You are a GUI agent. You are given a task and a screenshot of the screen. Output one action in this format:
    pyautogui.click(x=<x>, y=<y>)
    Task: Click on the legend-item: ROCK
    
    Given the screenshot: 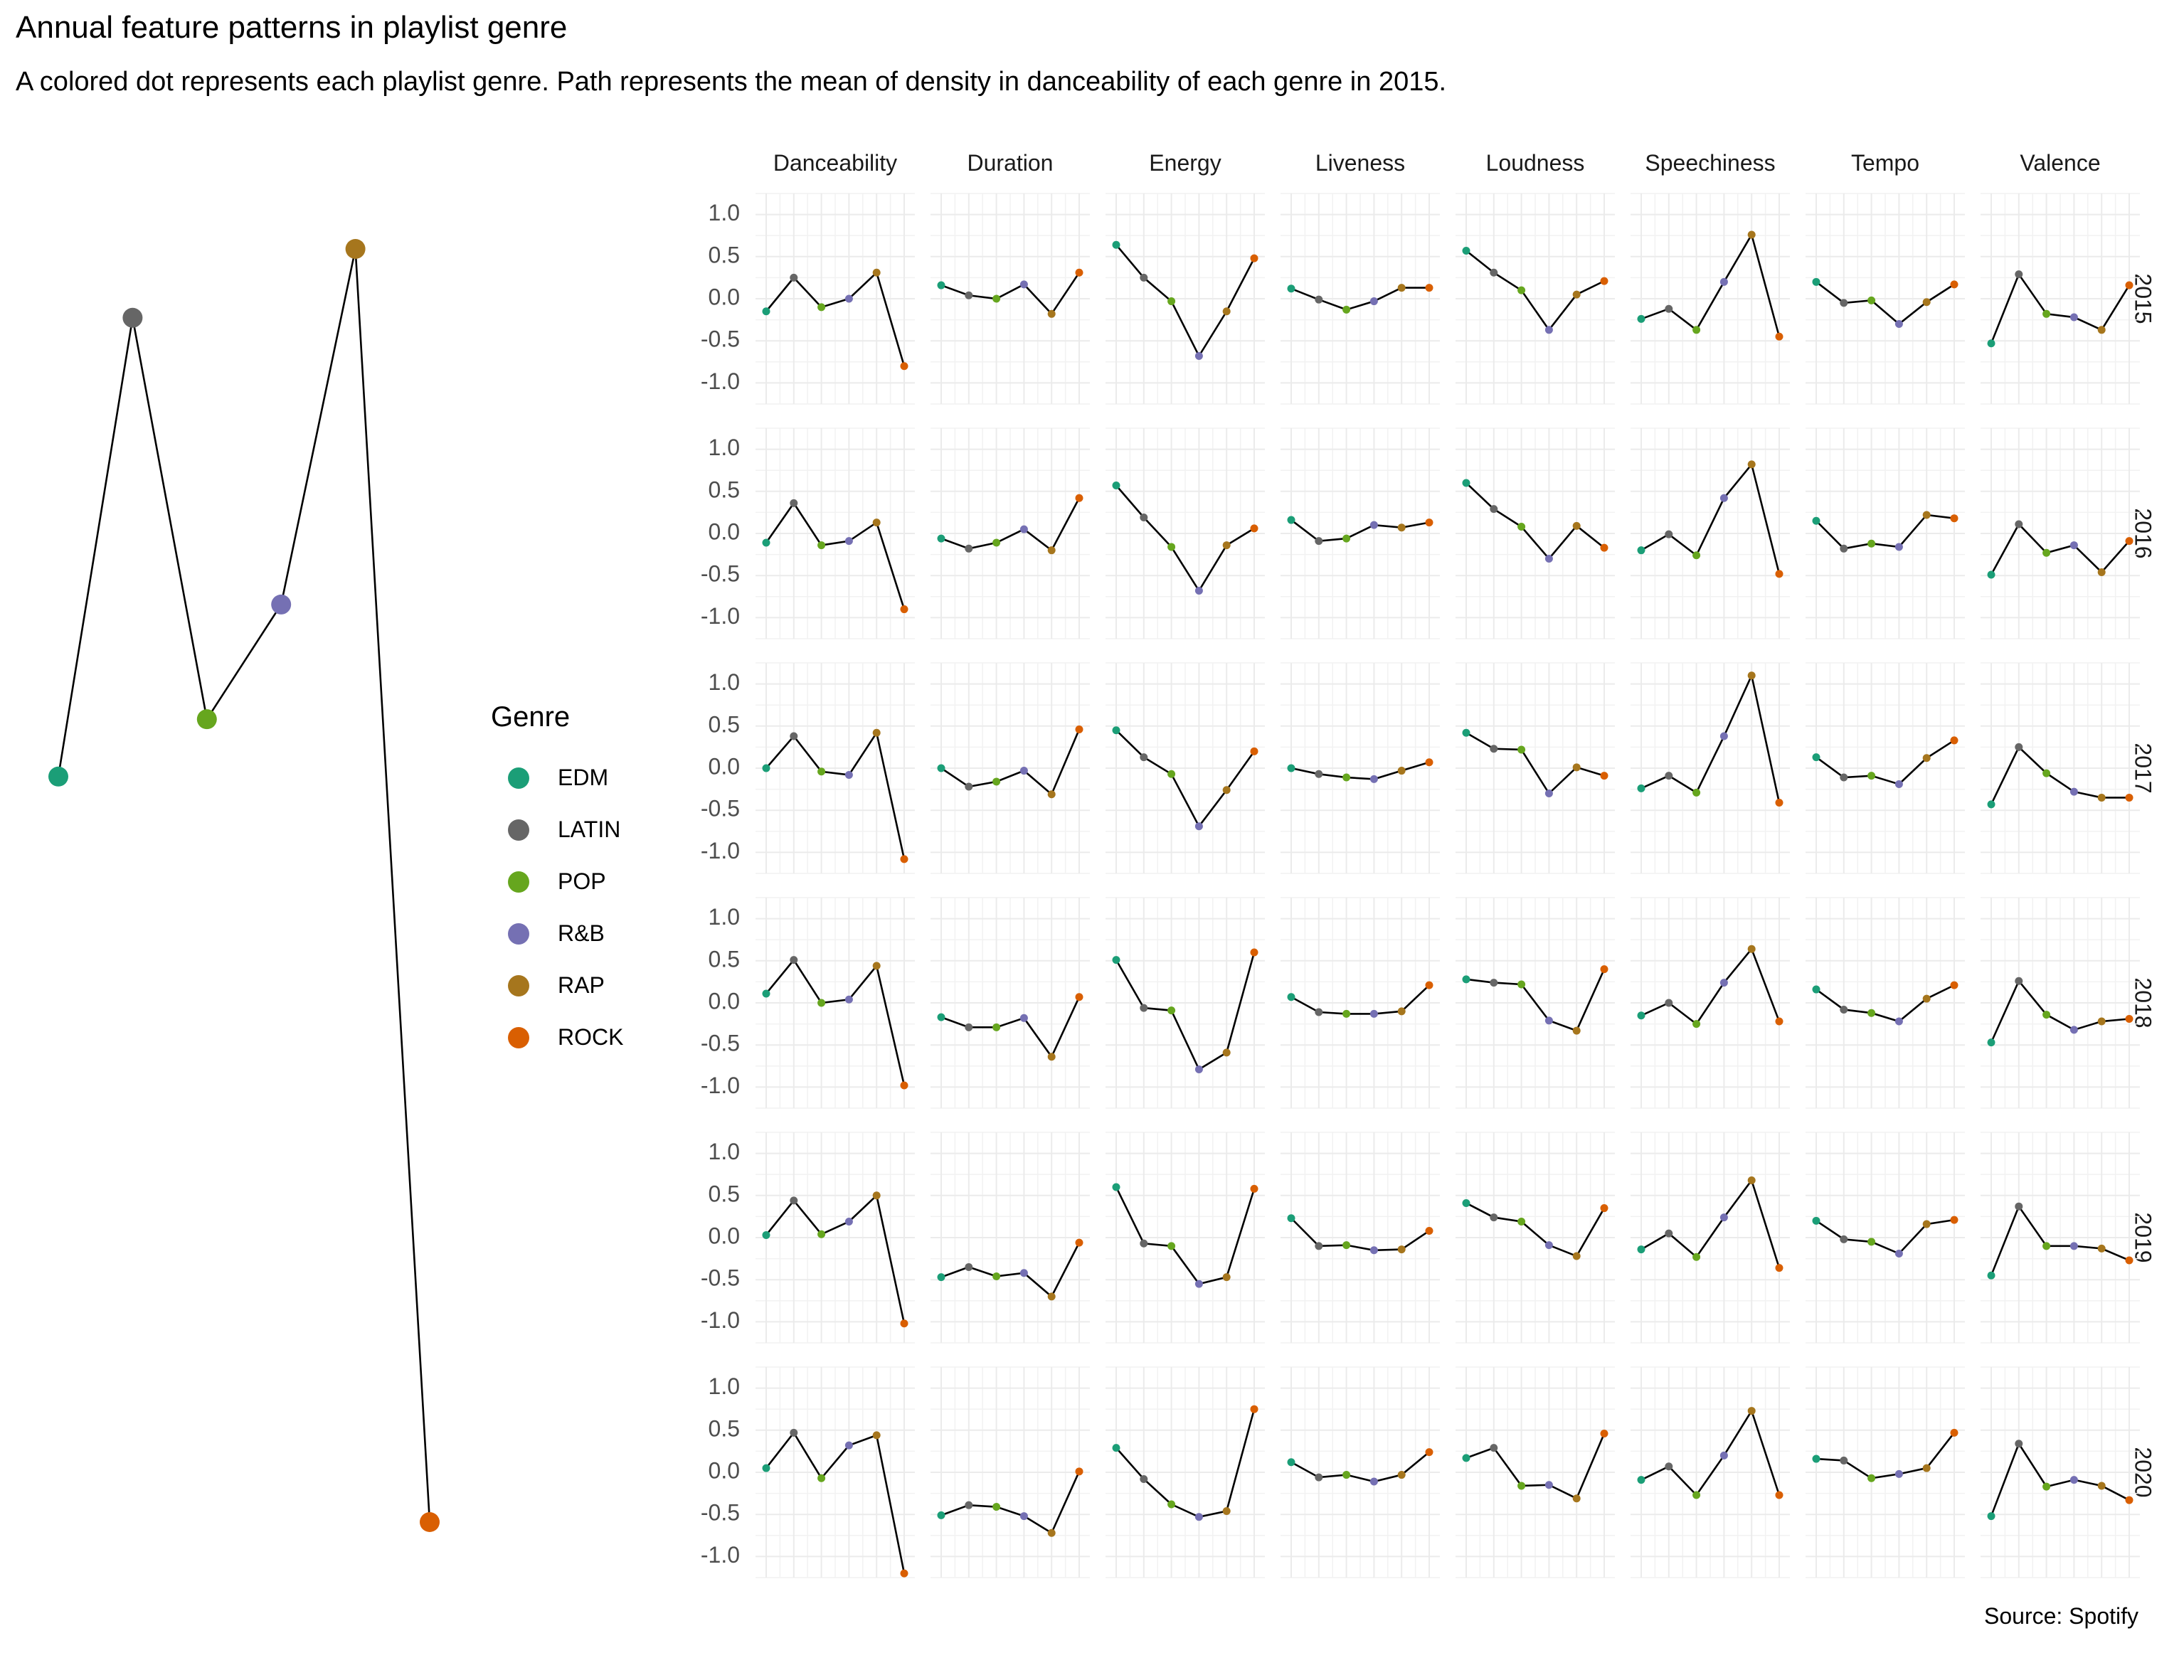 What is the action you would take?
    pyautogui.click(x=557, y=1037)
    